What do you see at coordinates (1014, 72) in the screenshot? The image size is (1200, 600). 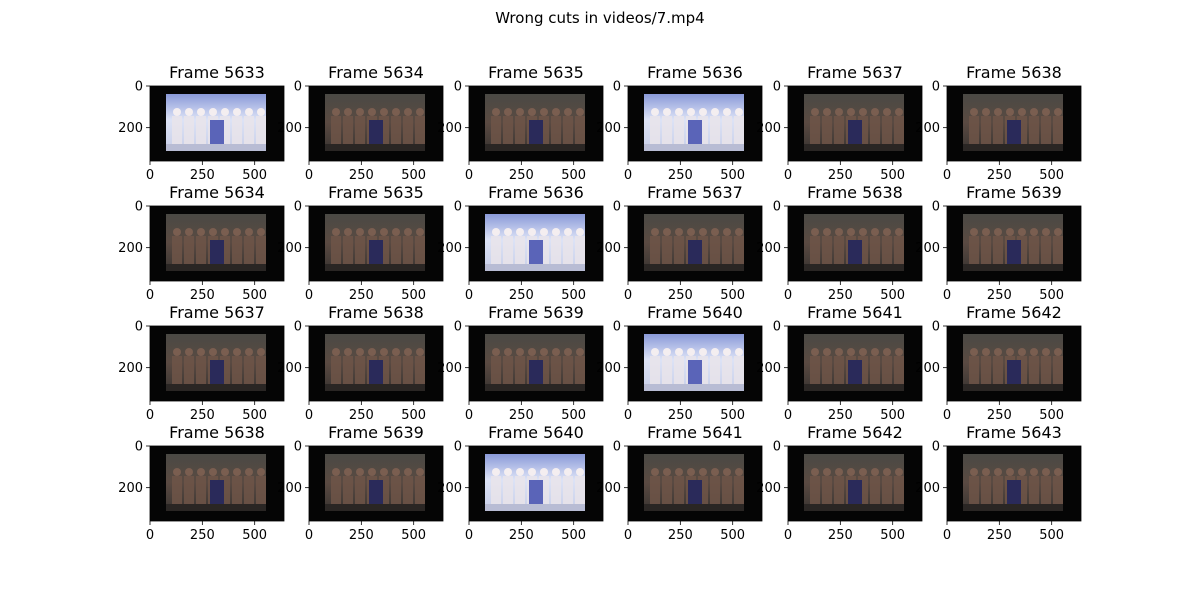 I see `panel-title: Frame 5638` at bounding box center [1014, 72].